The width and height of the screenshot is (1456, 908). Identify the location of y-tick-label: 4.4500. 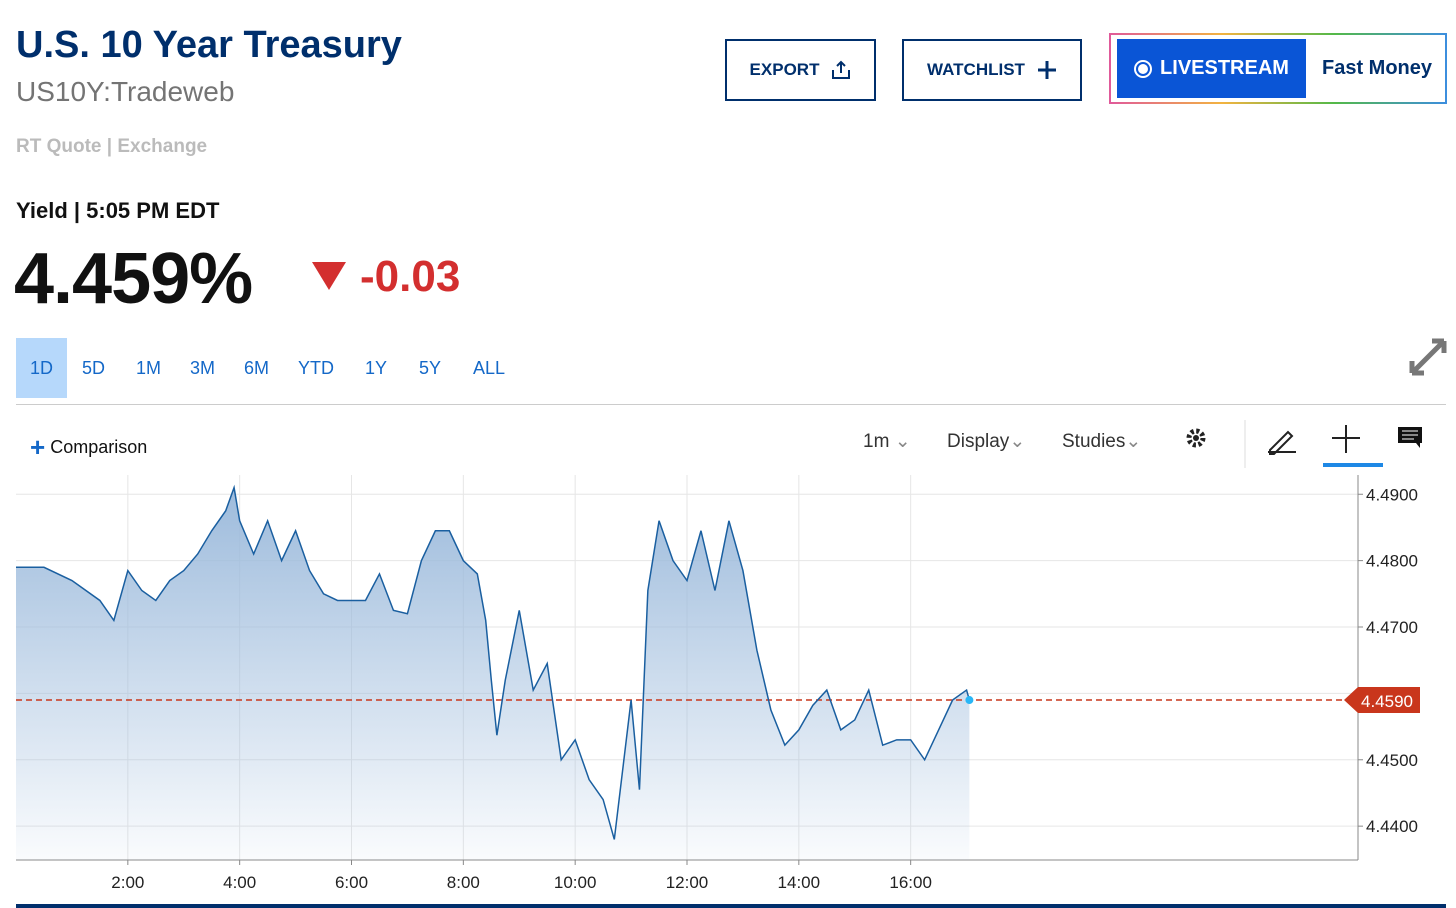
(1392, 760).